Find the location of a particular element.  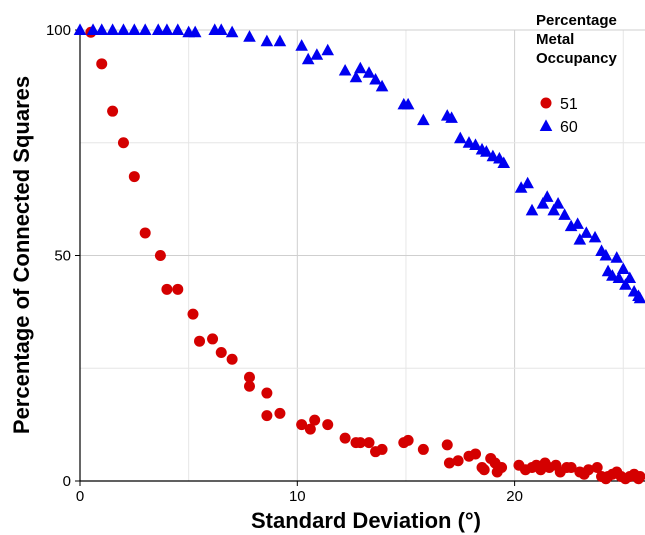

legend-label-51: 51 is located at coordinates (569, 104).